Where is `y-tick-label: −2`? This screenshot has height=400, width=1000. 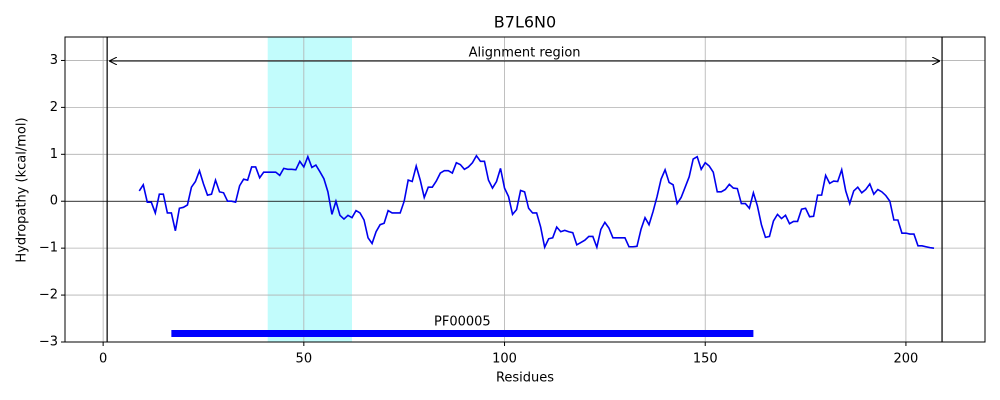
y-tick-label: −2 is located at coordinates (48, 295).